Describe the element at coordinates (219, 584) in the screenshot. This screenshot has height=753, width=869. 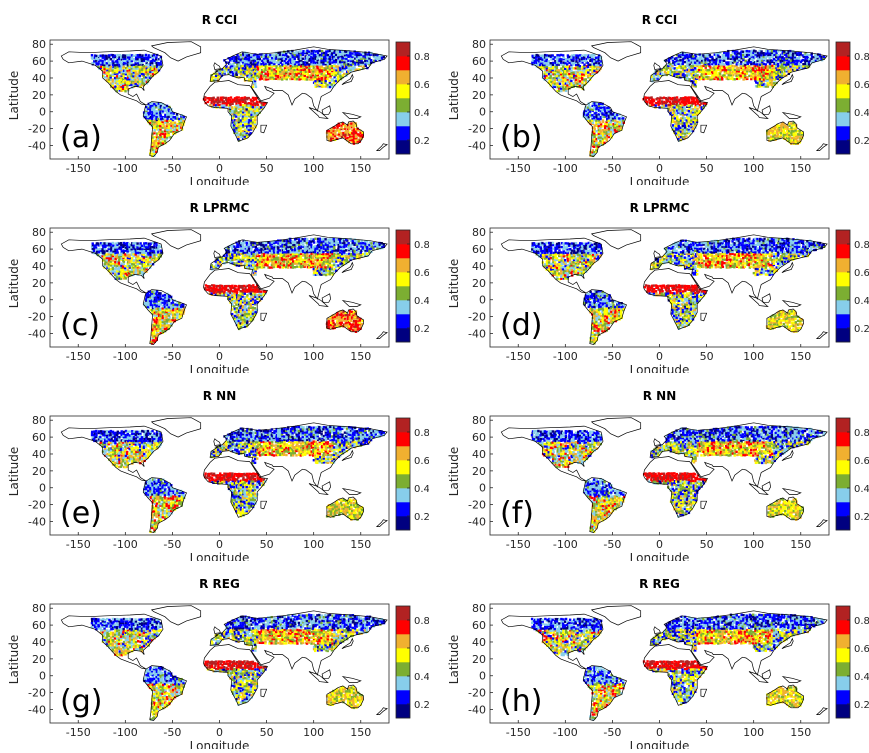
I see `panel-title: R REG` at that location.